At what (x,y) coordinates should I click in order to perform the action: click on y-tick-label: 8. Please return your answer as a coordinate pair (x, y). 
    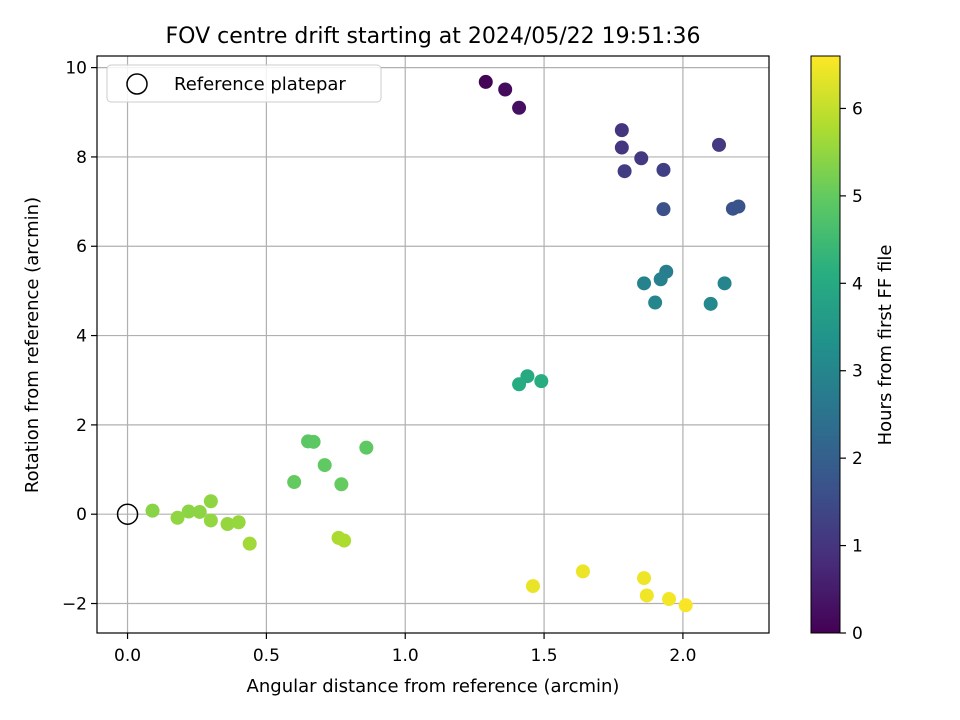
    Looking at the image, I should click on (81, 158).